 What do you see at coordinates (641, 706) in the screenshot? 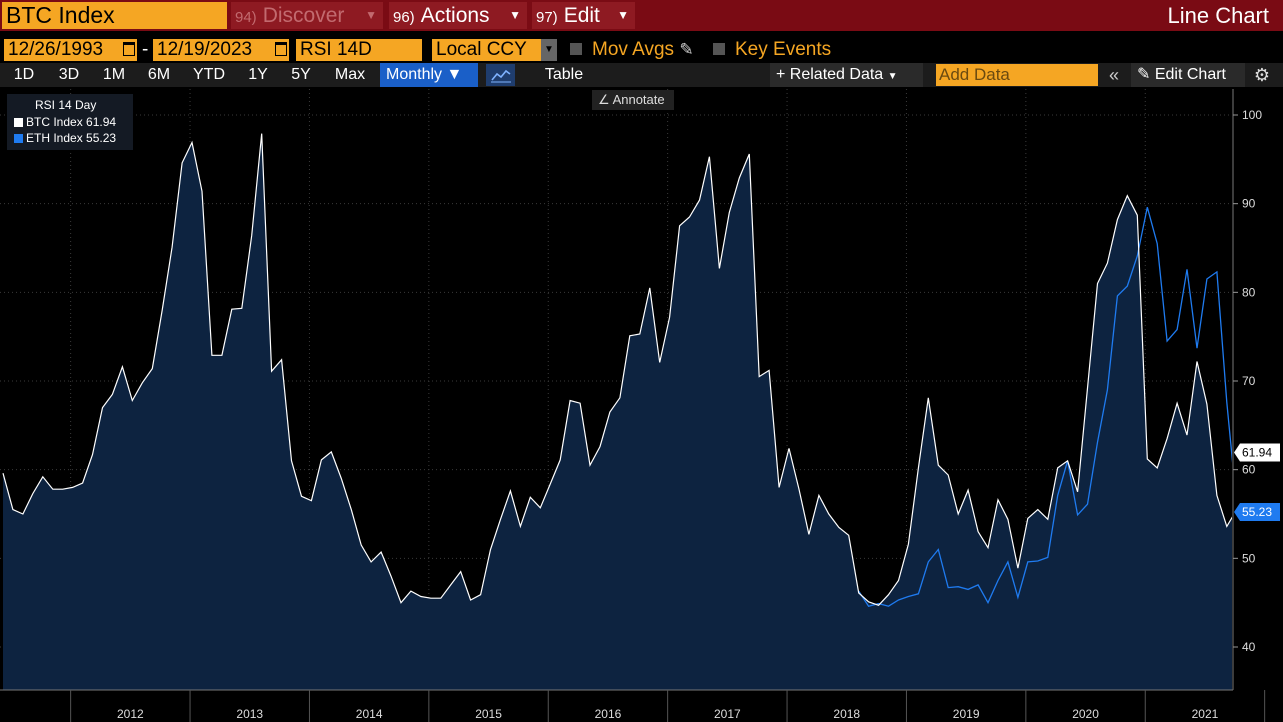
I see `x-axis-panel` at bounding box center [641, 706].